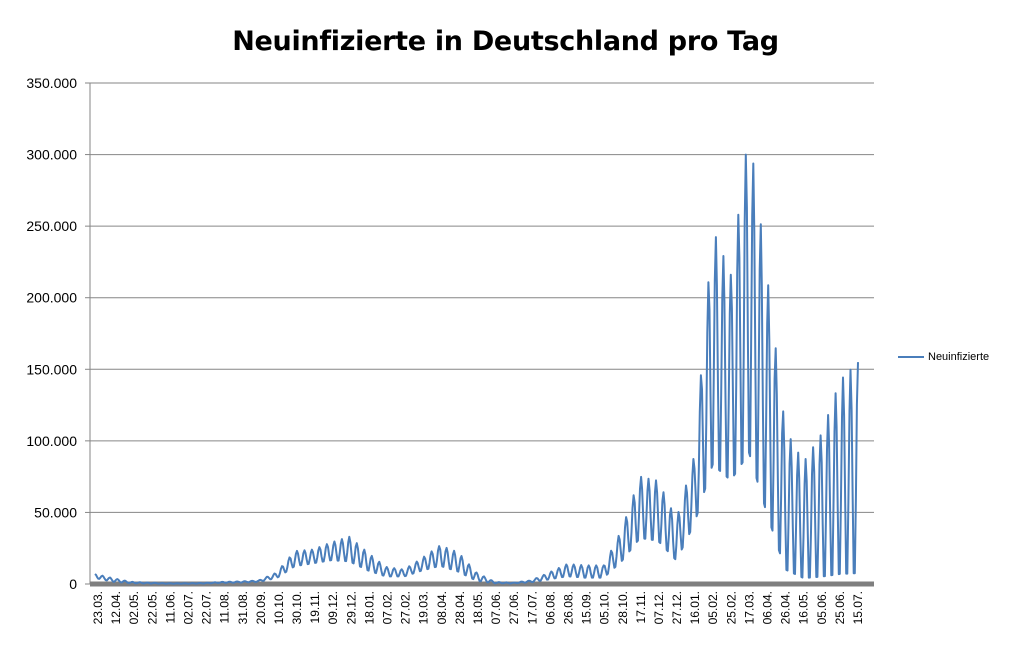 The width and height of the screenshot is (1011, 660). What do you see at coordinates (959, 357) in the screenshot?
I see `legend-label: Neuinfizierte` at bounding box center [959, 357].